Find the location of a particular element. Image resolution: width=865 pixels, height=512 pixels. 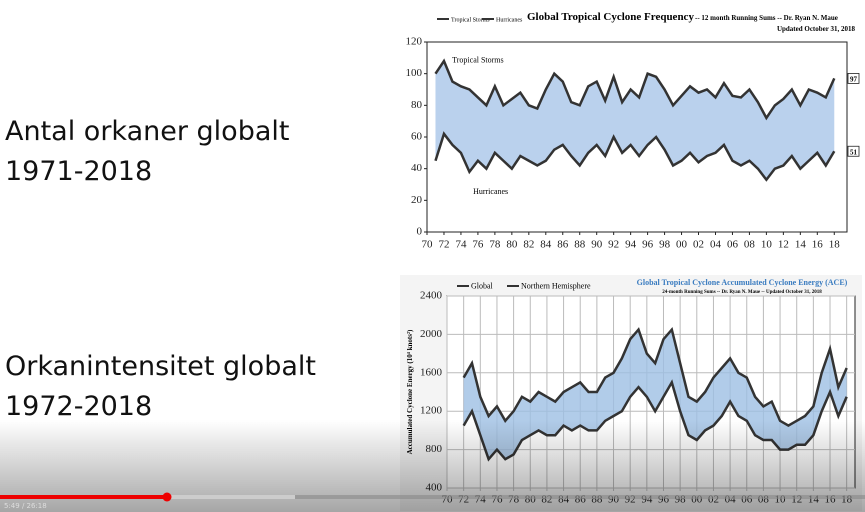

x-tick-label: 14 is located at coordinates (801, 245).